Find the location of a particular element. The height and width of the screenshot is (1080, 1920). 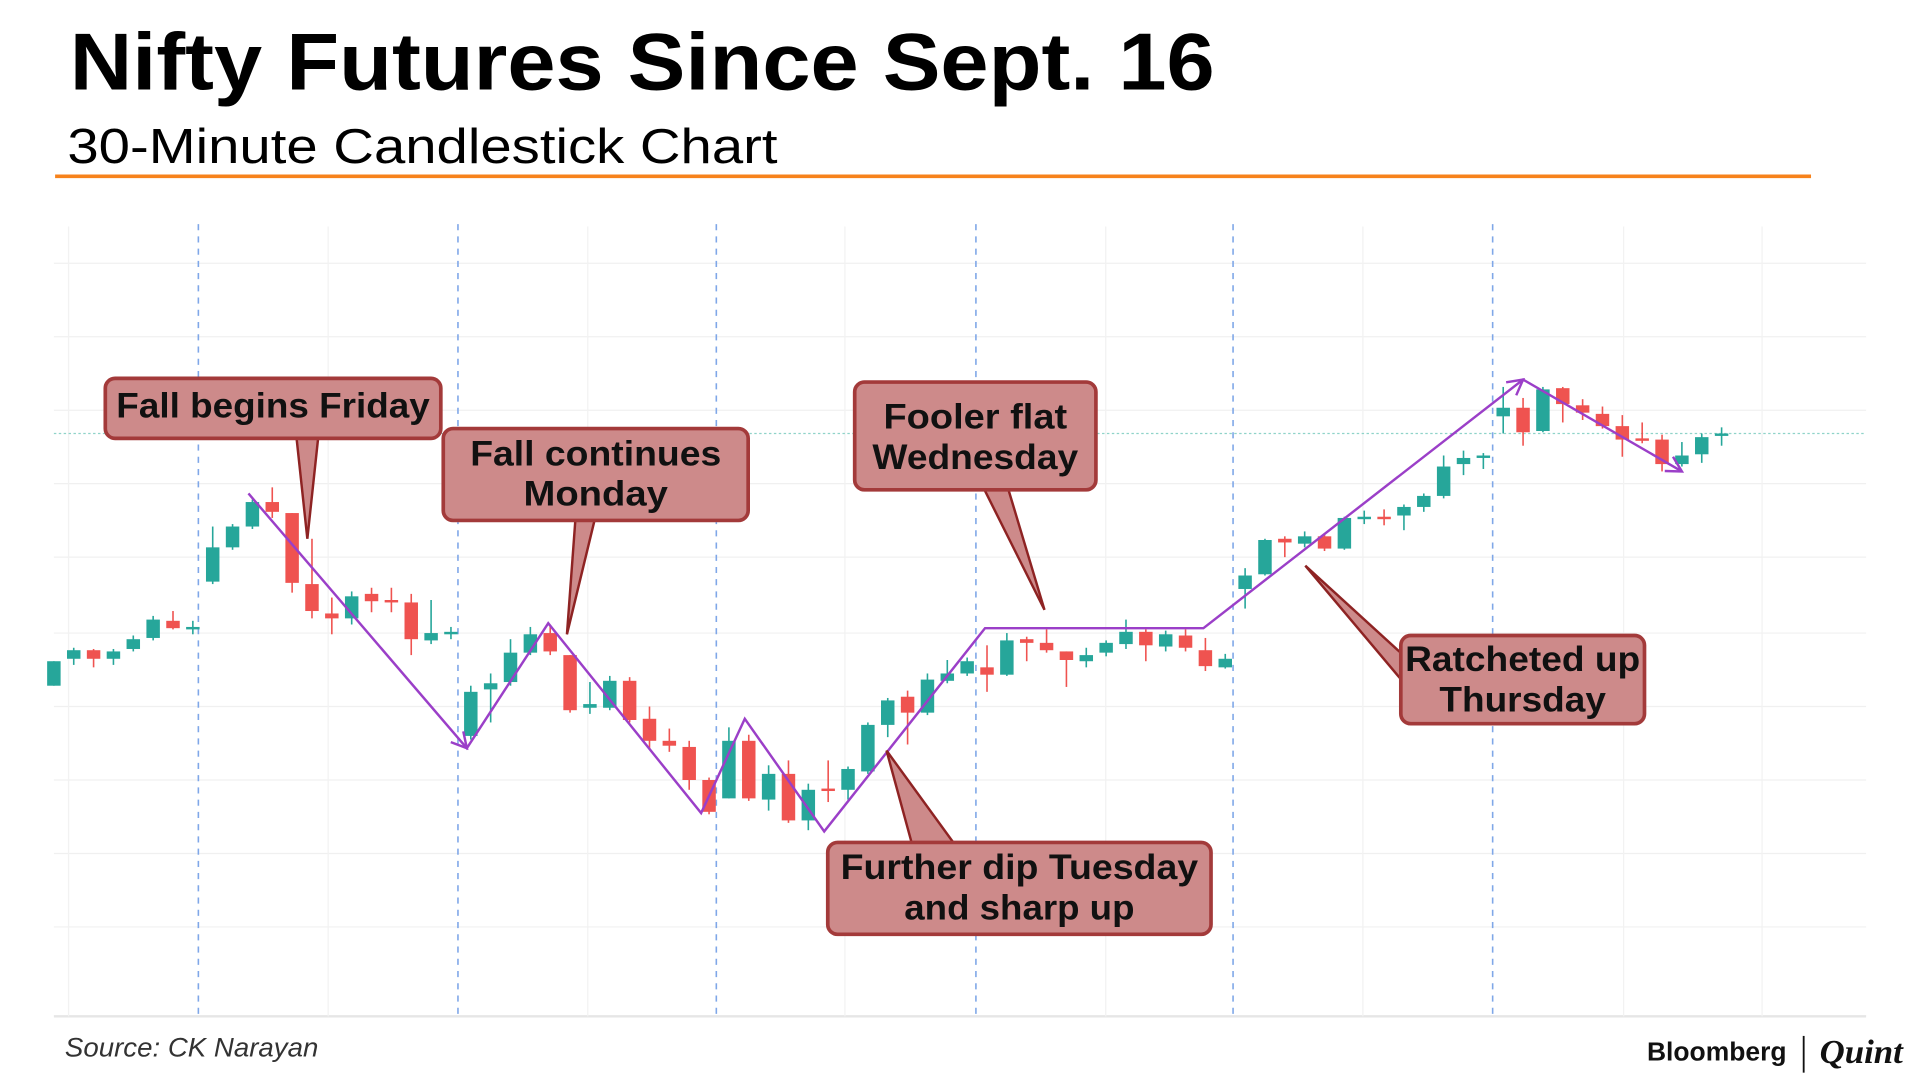

trendline-arrowhead is located at coordinates (1515, 387).